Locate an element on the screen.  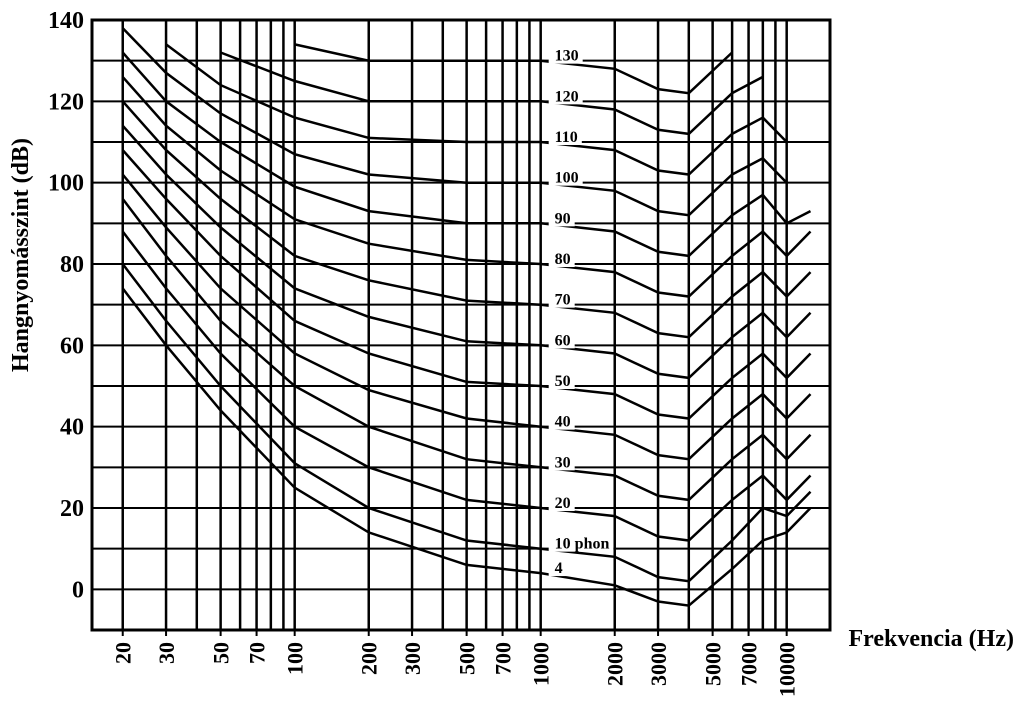
curve-label: 30 is located at coordinates (563, 462).